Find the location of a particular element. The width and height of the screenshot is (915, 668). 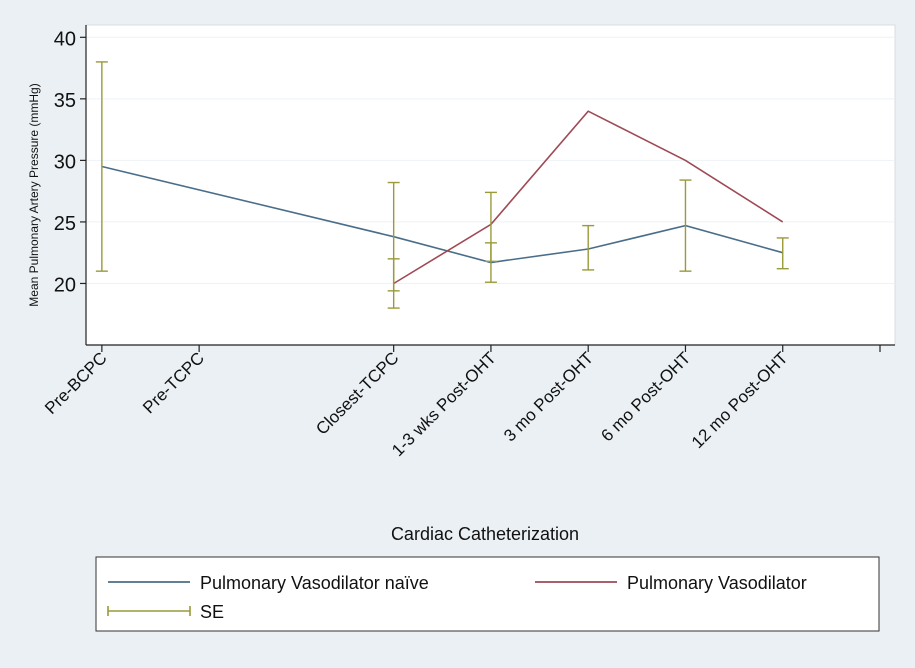

legend-item-1: Pulmonary Vasodilator is located at coordinates (671, 583).